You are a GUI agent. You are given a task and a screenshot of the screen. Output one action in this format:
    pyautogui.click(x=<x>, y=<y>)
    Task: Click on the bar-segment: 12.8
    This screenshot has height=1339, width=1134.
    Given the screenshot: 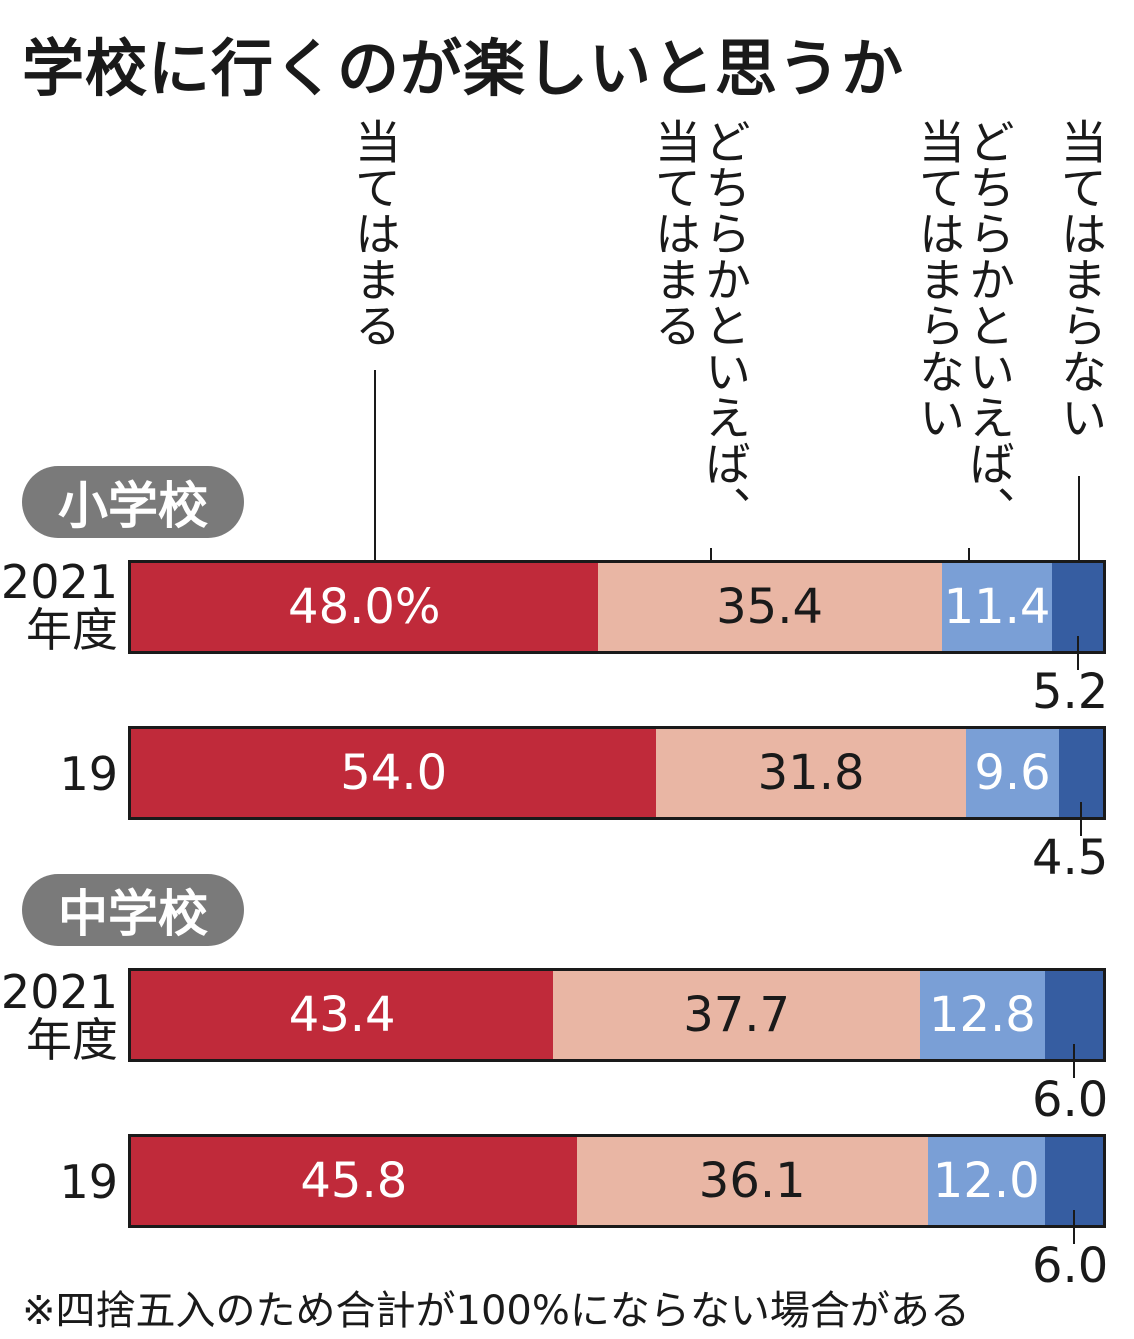 What is the action you would take?
    pyautogui.click(x=982, y=1015)
    